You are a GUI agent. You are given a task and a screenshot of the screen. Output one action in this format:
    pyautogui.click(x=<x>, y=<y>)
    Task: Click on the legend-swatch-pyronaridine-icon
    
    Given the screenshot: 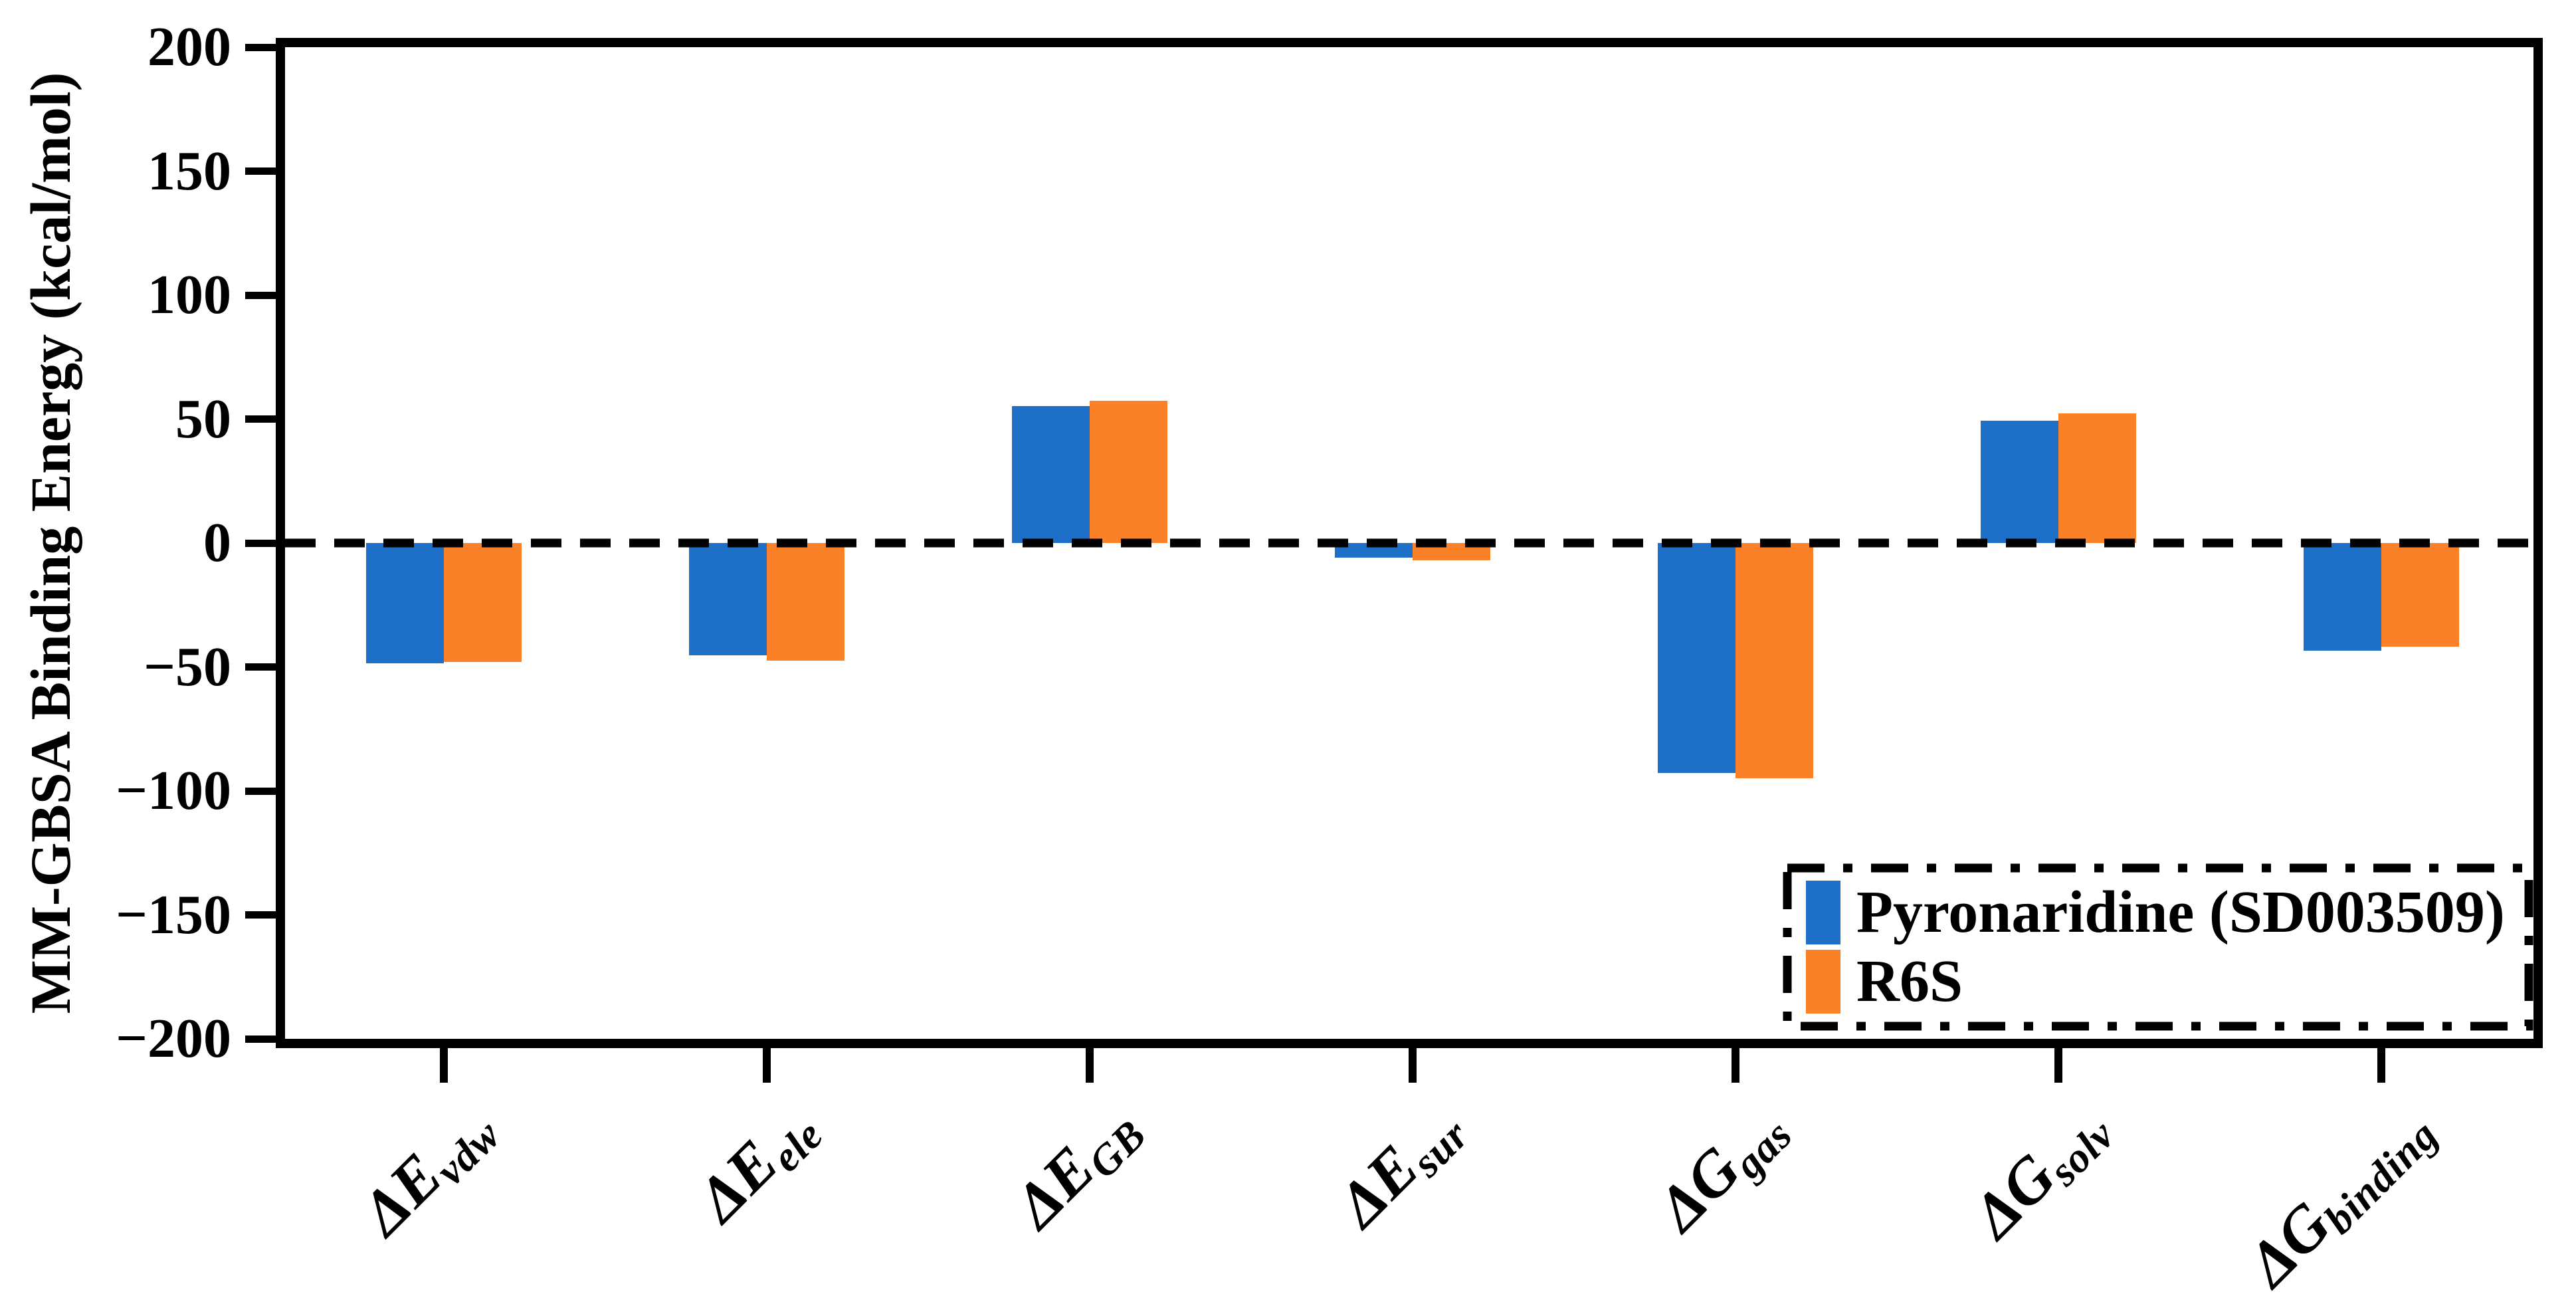 What is the action you would take?
    pyautogui.click(x=1823, y=912)
    